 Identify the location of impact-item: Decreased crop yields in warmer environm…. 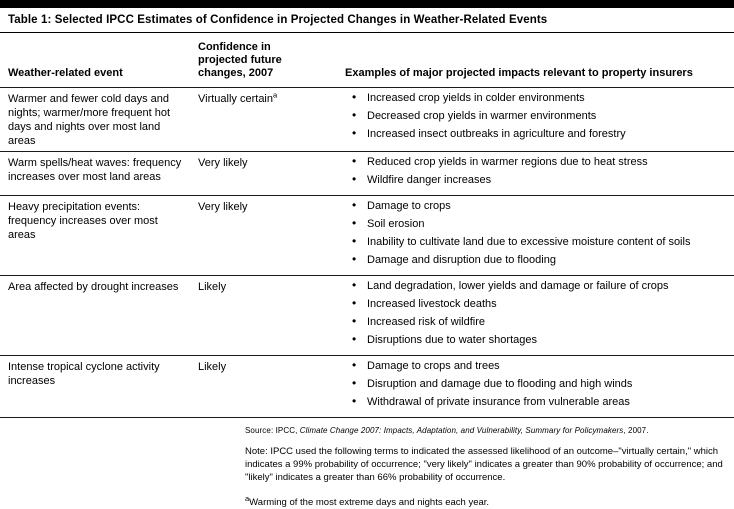
(540, 116).